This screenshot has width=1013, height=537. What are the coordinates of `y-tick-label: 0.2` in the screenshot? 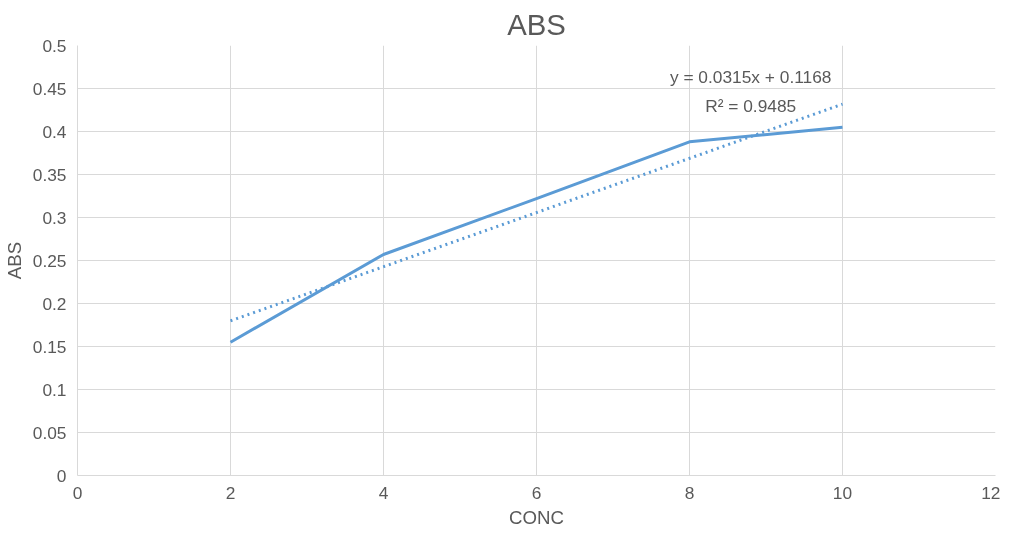 It's located at (54, 303).